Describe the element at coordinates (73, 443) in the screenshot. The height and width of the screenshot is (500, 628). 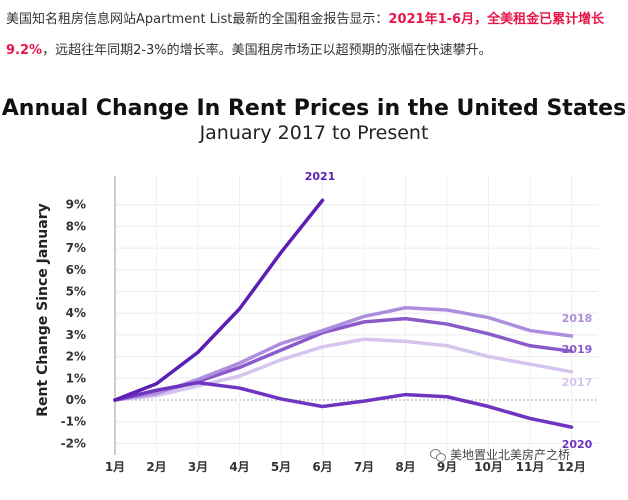
I see `y-tick-label: -2%` at that location.